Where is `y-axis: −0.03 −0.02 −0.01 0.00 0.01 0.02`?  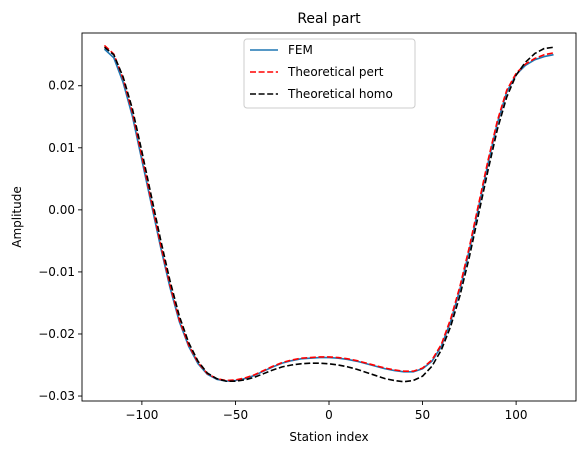 y-axis: −0.03 −0.02 −0.01 0.00 0.01 0.02 is located at coordinates (60, 241).